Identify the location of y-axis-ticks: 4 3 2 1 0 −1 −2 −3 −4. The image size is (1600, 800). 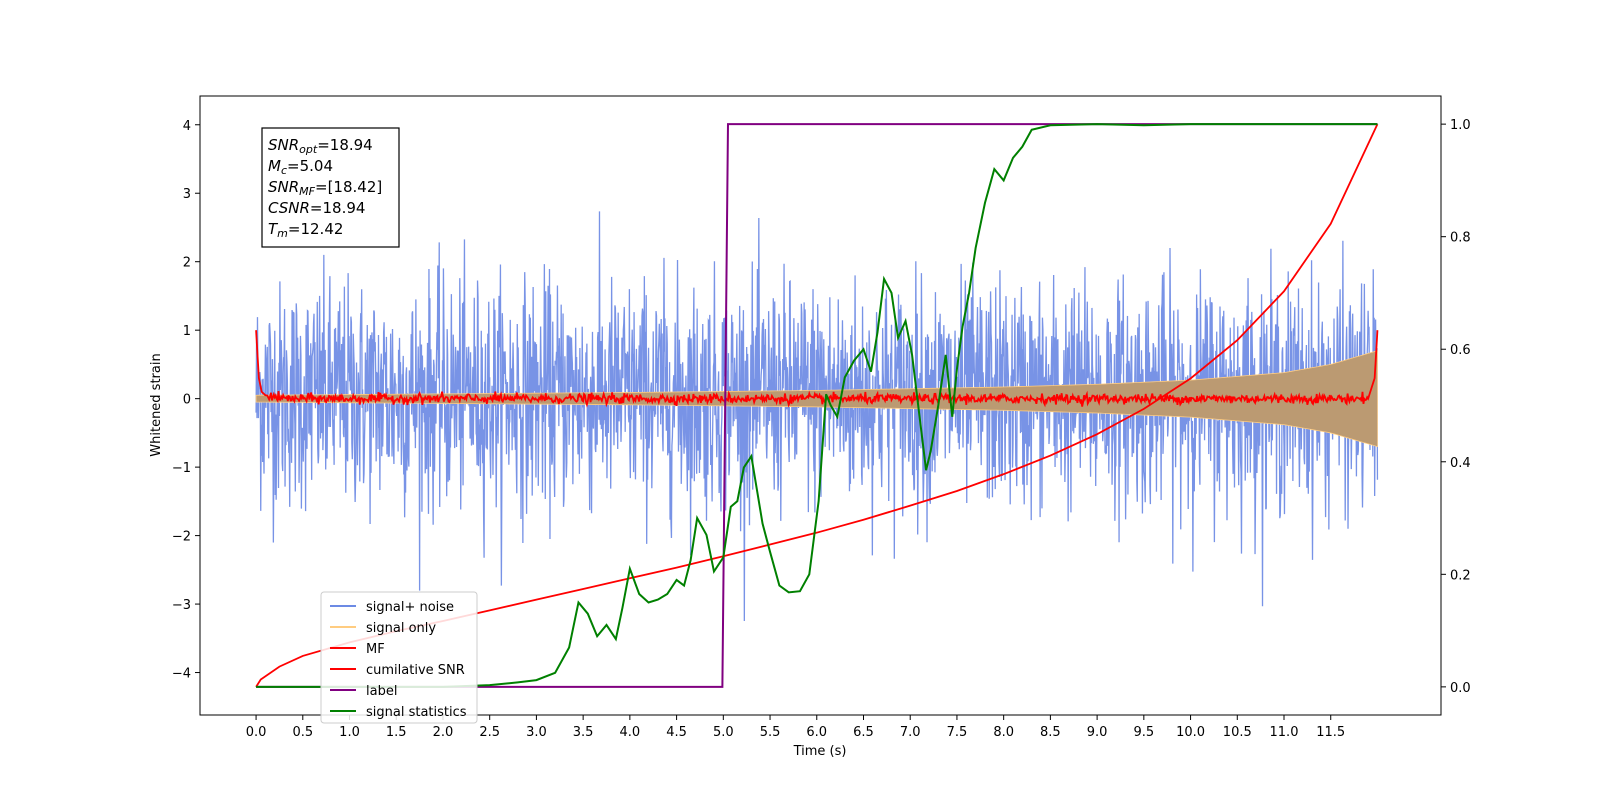
(186, 400).